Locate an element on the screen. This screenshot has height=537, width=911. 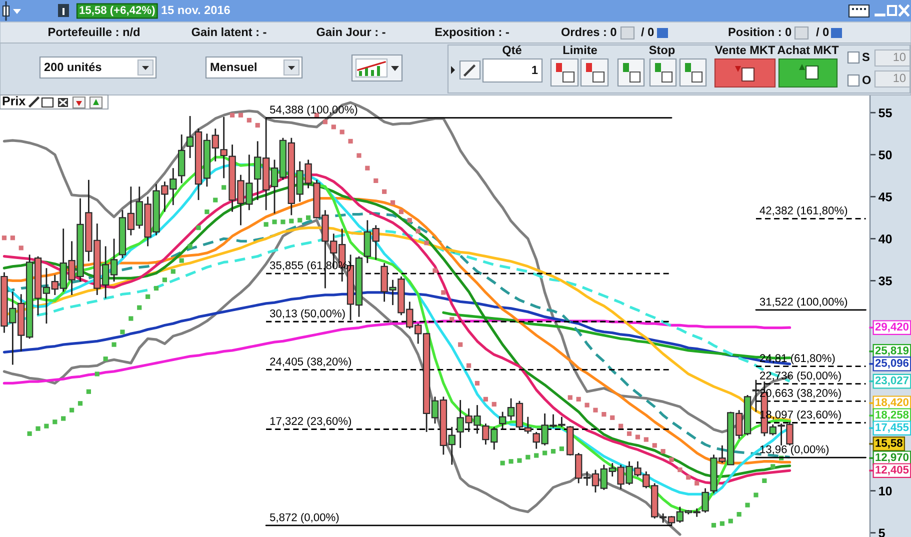
series-label: 24,405 (38,20%) is located at coordinates (311, 362).